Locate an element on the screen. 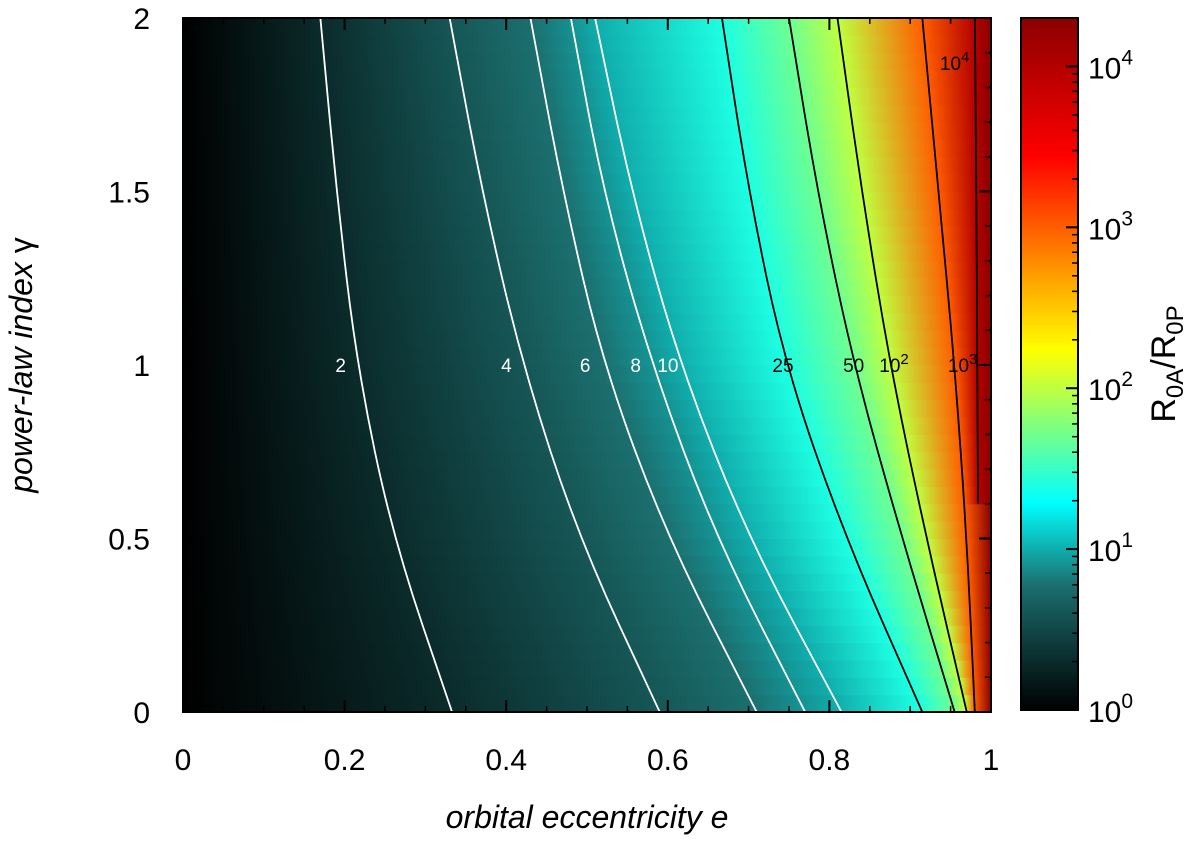 Image resolution: width=1200 pixels, height=841 pixels. contour-label-25: 25 is located at coordinates (782, 366).